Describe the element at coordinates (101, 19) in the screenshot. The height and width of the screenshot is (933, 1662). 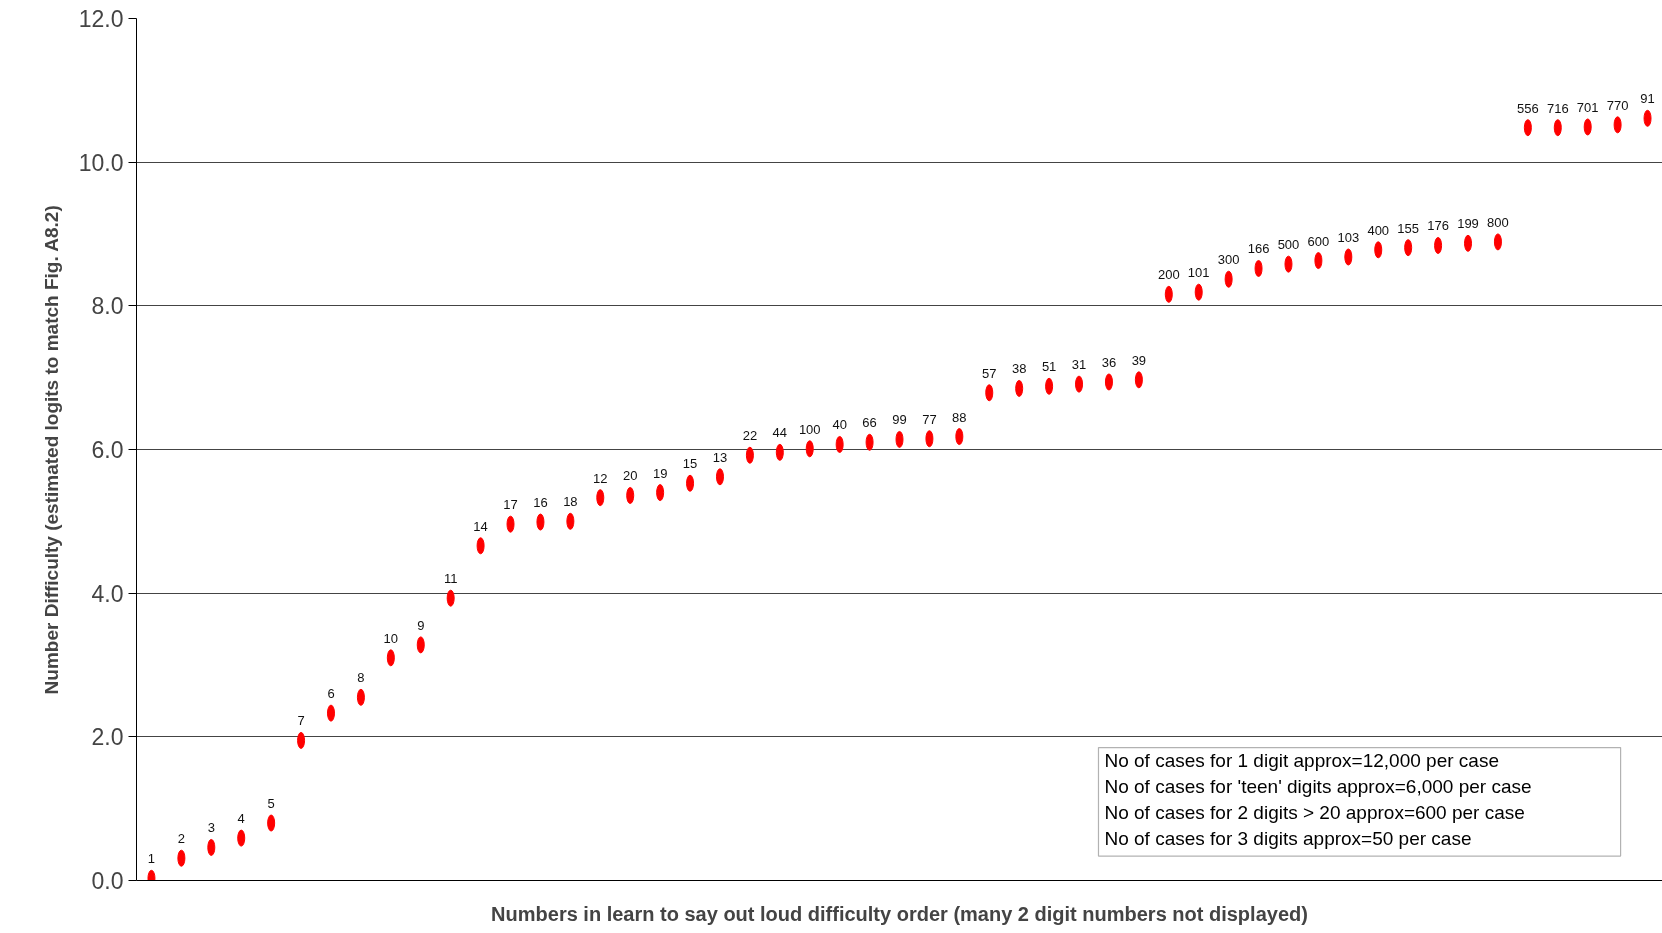
I see `y-tick-label: 12.0` at that location.